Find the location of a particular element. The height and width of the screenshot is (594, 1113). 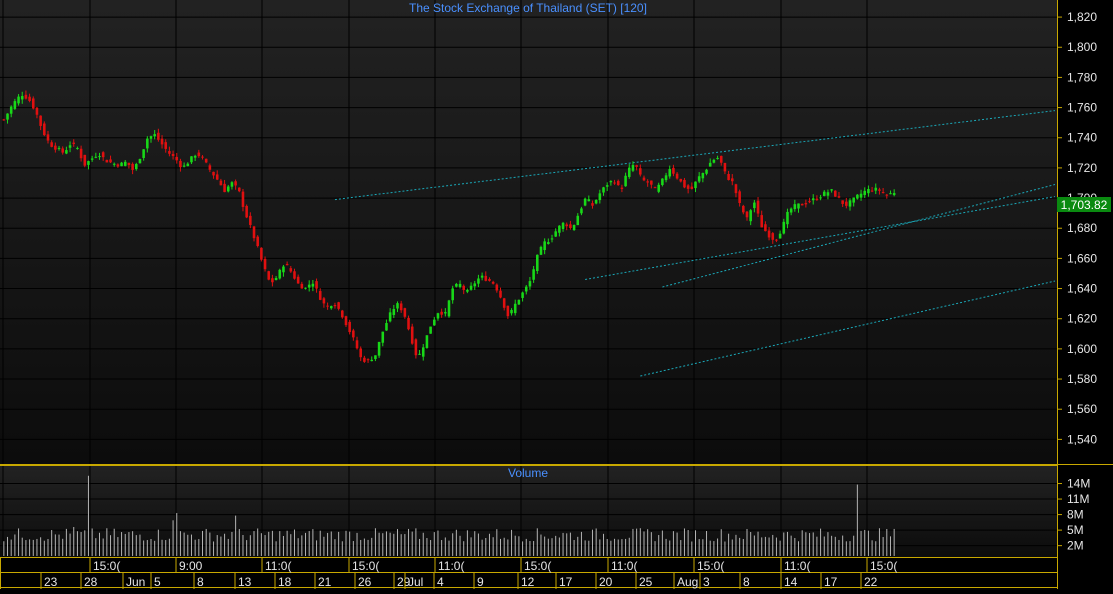

volume-tick-label: 11M is located at coordinates (1078, 499).